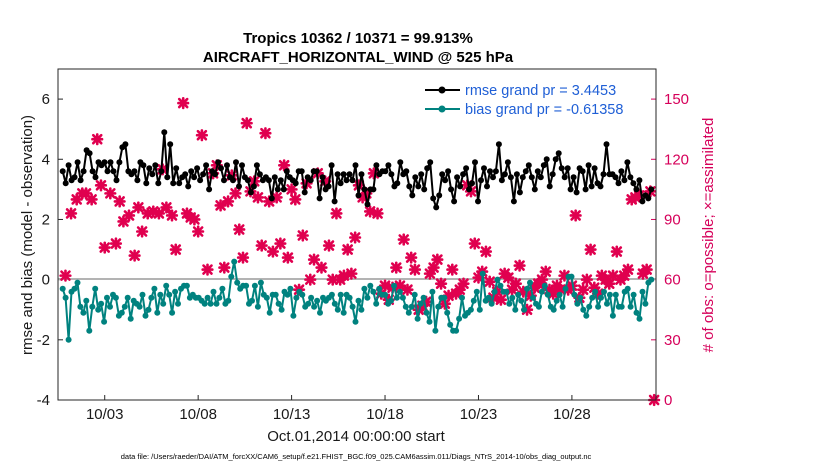 The image size is (830, 470). Describe the element at coordinates (43, 340) in the screenshot. I see `y-left-tick-label: -2` at that location.